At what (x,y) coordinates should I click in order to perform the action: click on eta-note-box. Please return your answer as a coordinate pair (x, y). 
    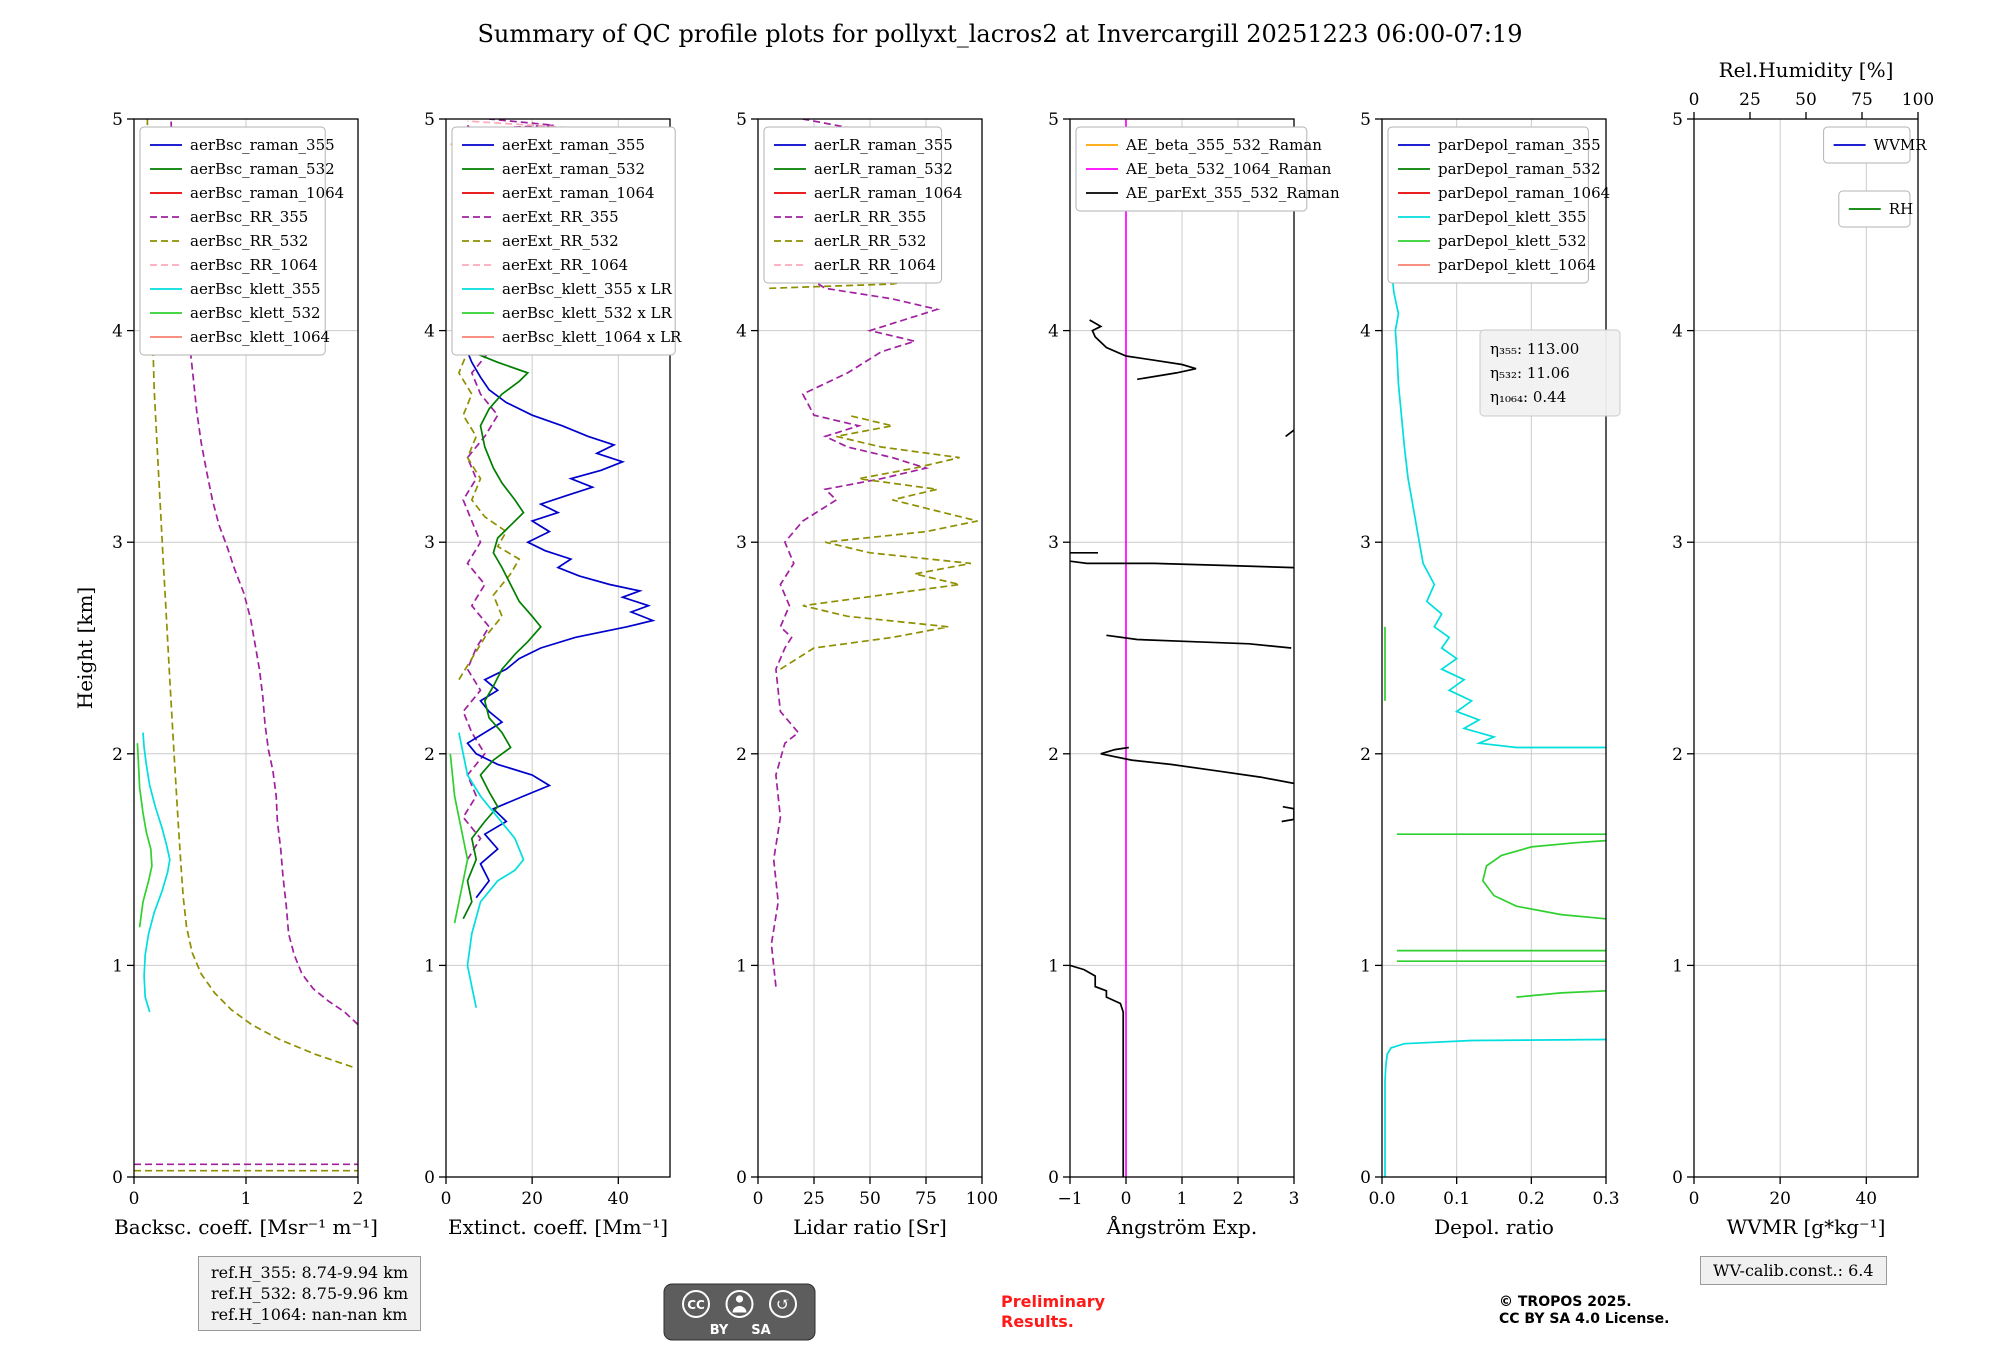
    Looking at the image, I should click on (1550, 373).